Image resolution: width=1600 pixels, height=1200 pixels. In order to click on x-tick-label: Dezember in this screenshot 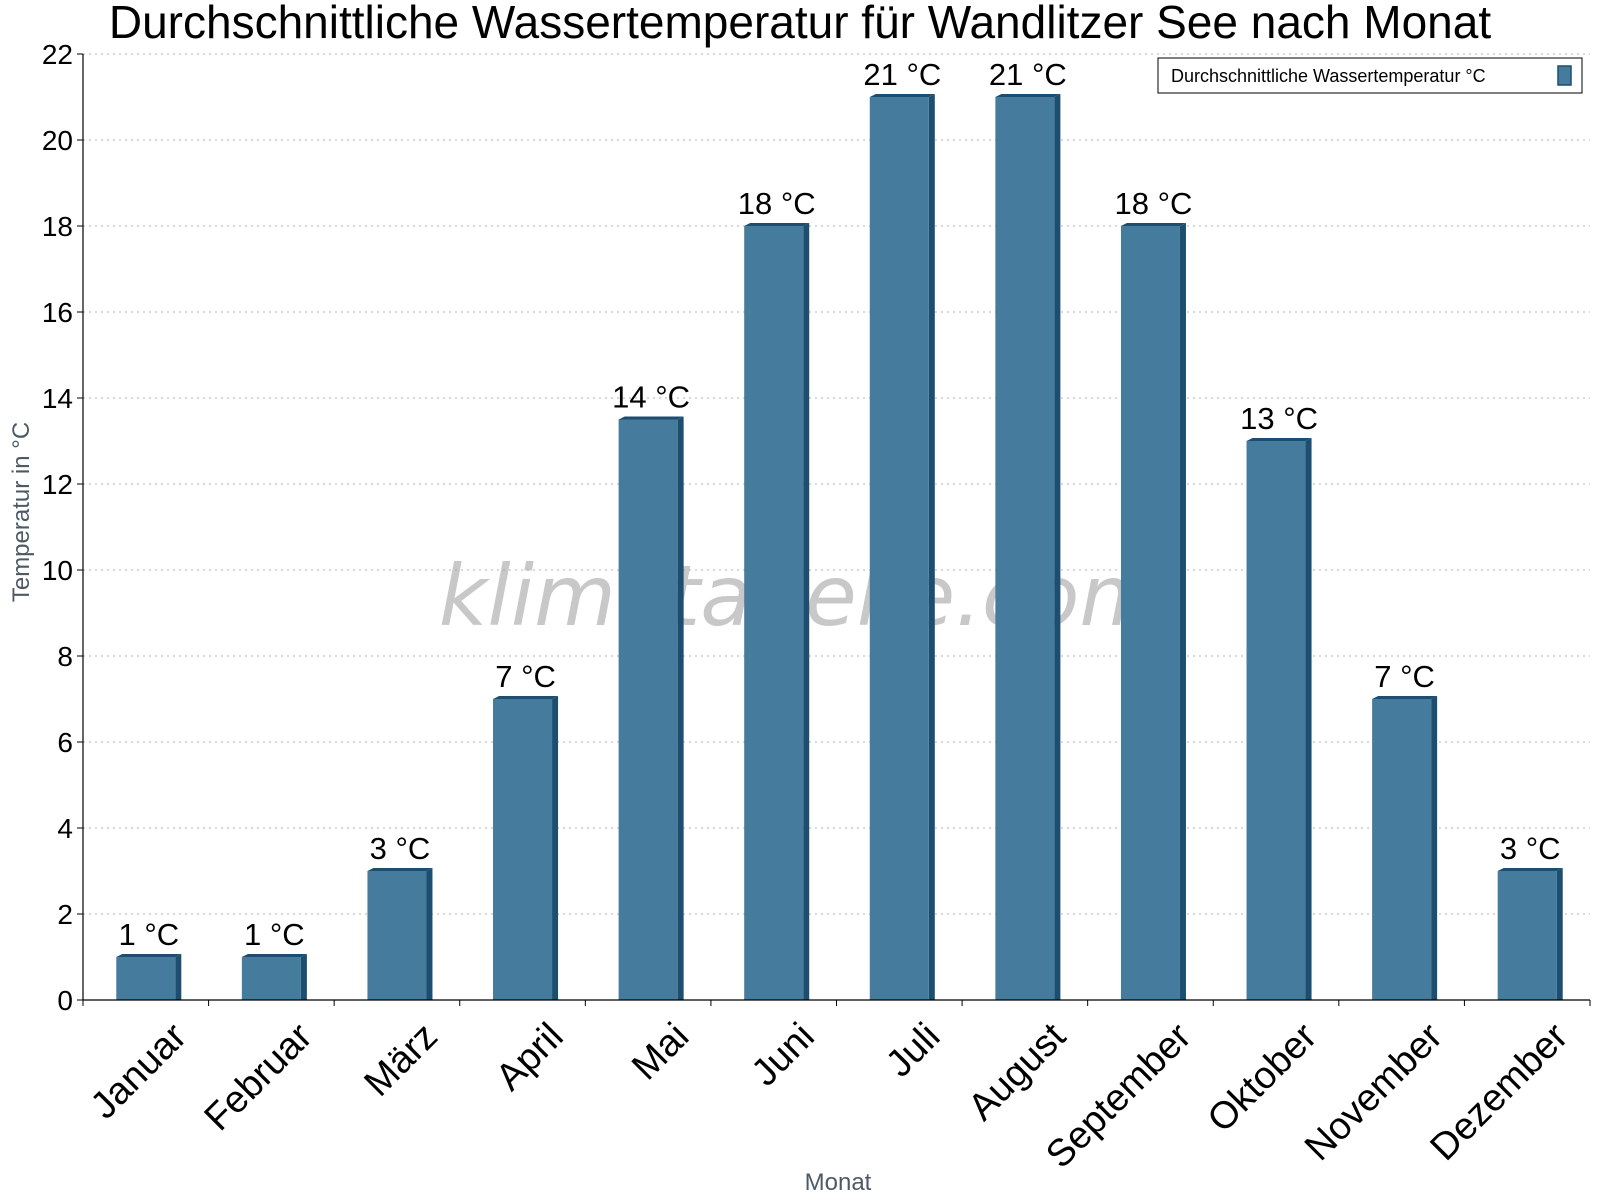, I will do `click(1500, 1092)`.